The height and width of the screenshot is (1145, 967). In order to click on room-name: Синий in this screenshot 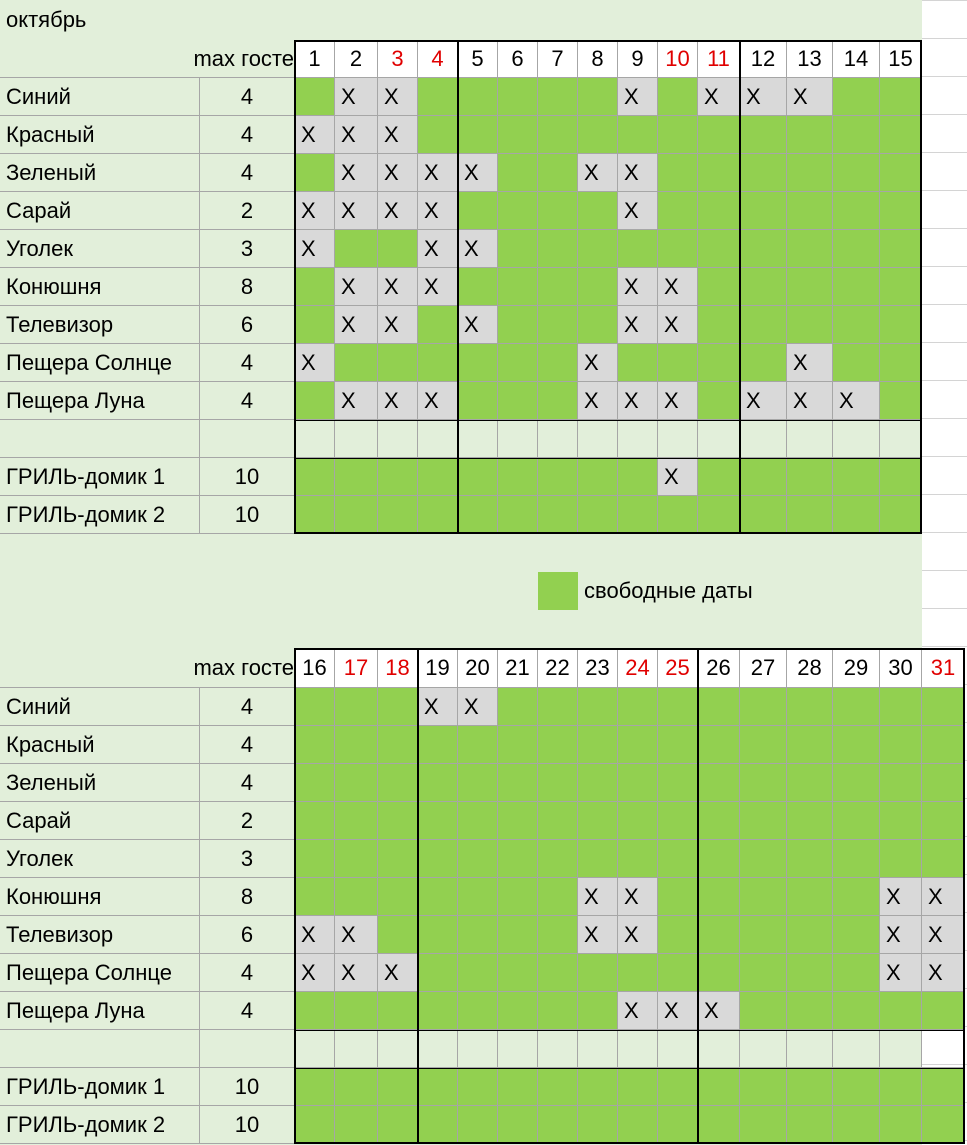, I will do `click(100, 707)`.